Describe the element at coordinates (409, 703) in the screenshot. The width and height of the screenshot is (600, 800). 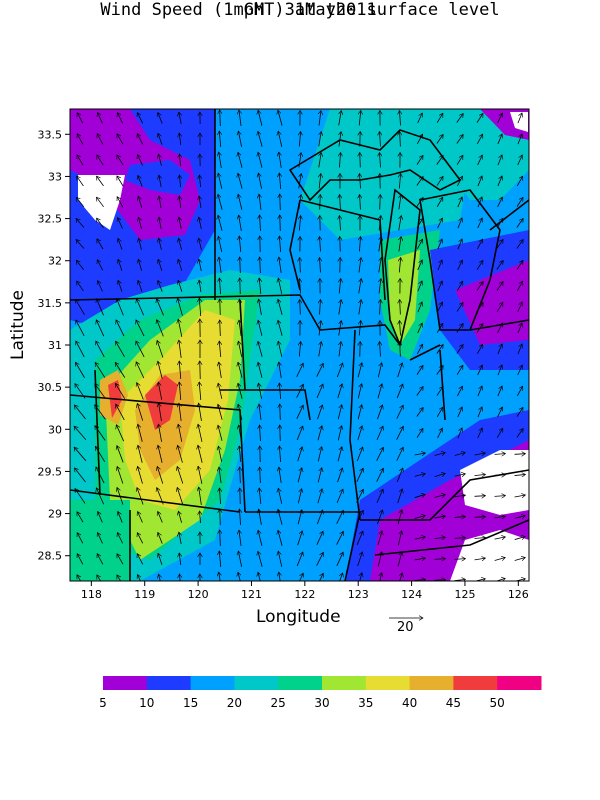
I see `colorbar-label: 40` at that location.